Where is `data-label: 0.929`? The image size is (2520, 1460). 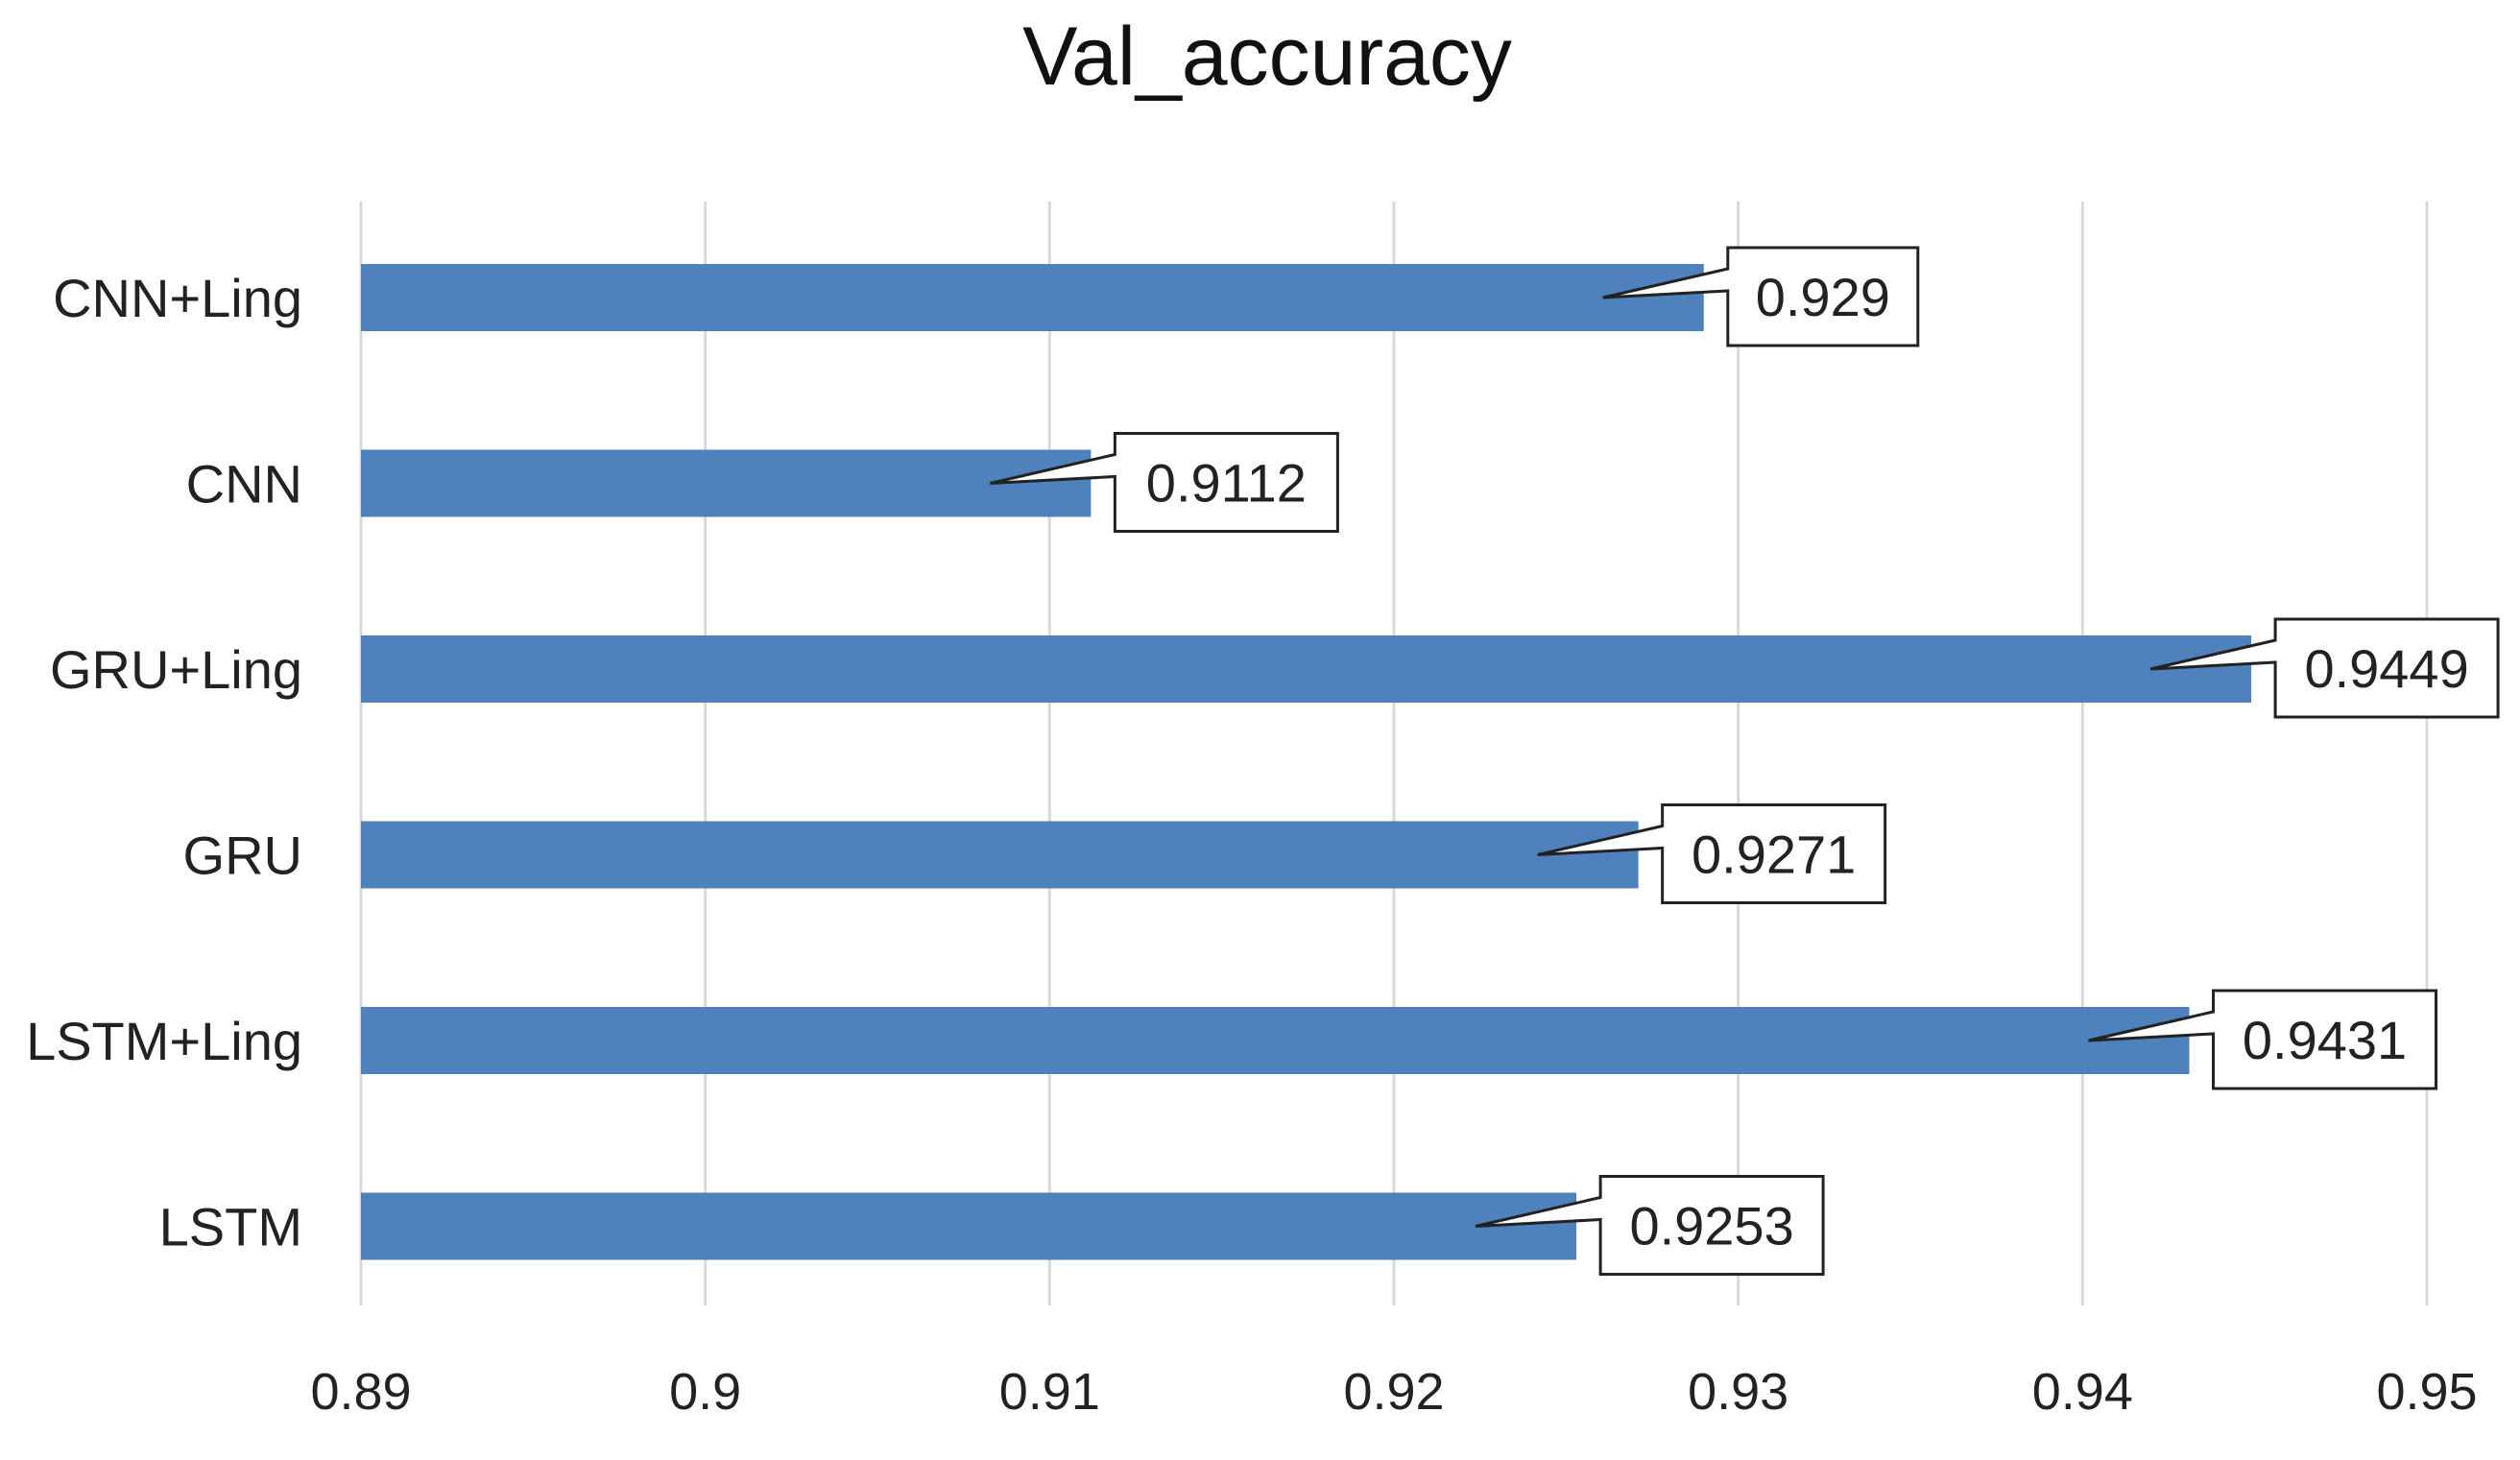 data-label: 0.929 is located at coordinates (1823, 297).